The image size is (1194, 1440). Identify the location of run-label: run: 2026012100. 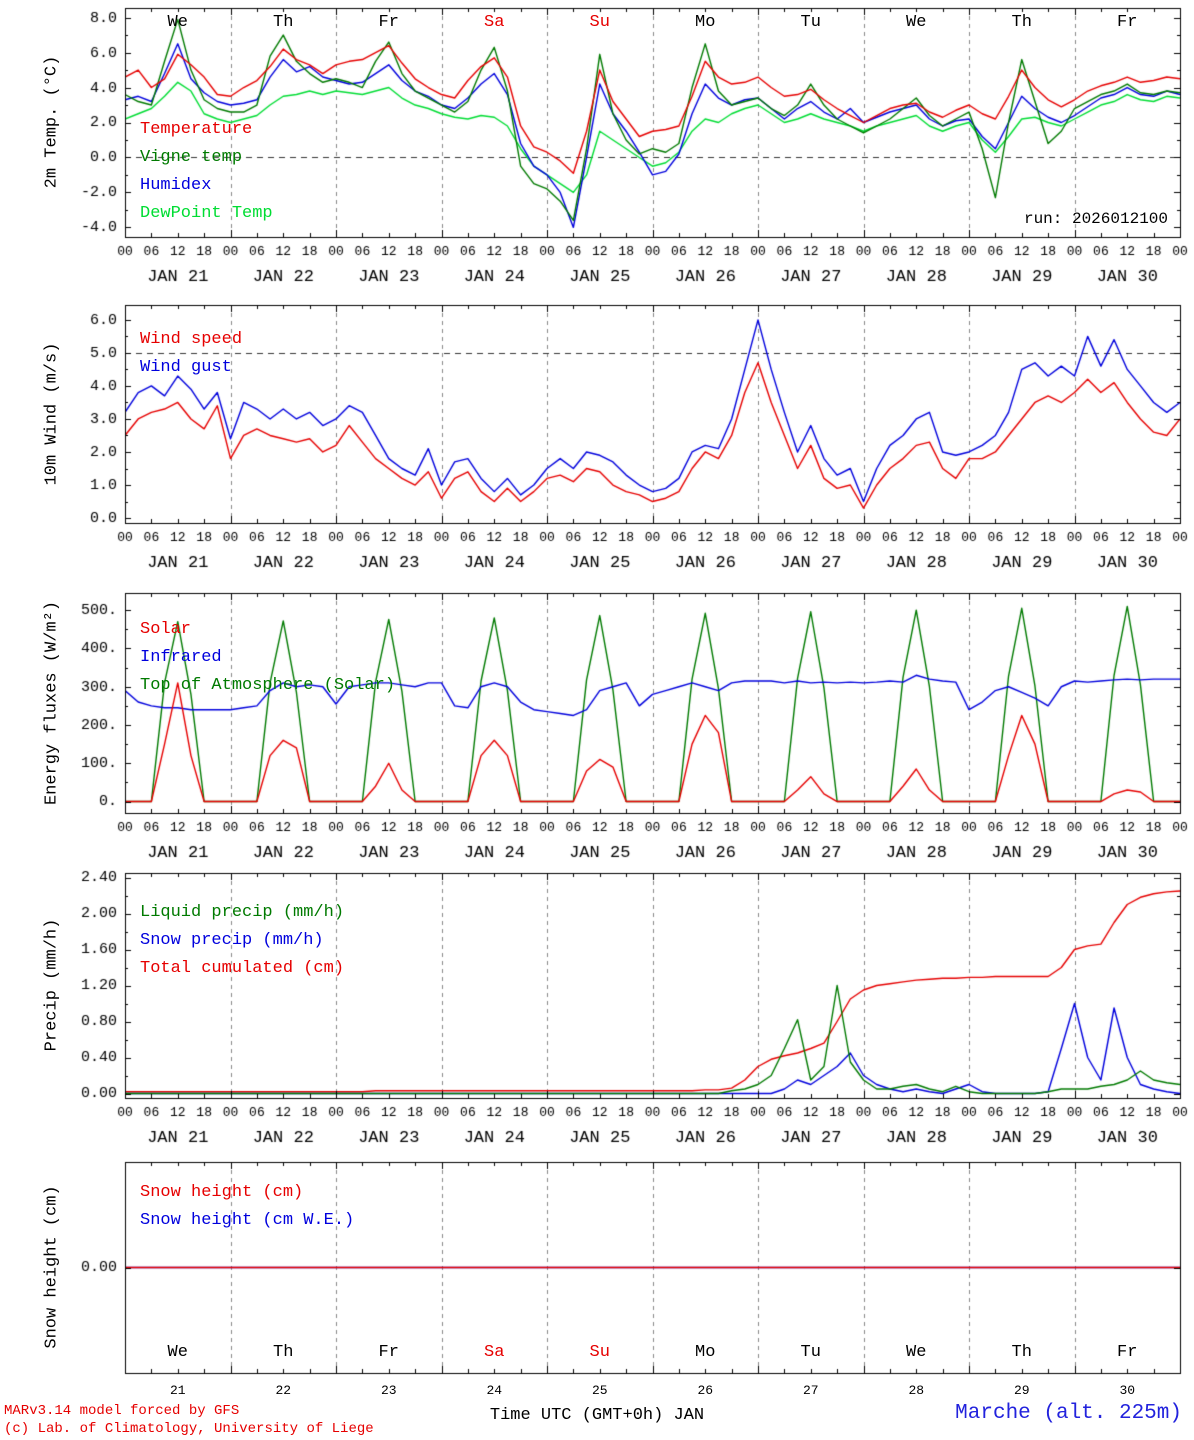
(1095, 219).